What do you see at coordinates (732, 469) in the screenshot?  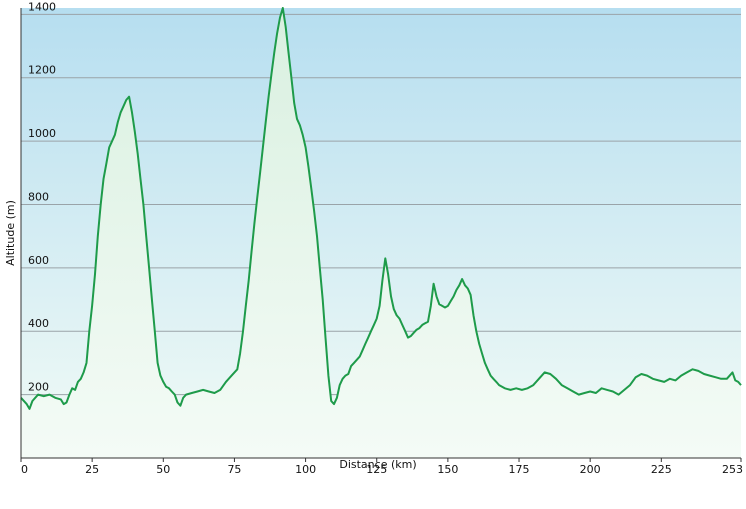 I see `x-tick-label-253: 253` at bounding box center [732, 469].